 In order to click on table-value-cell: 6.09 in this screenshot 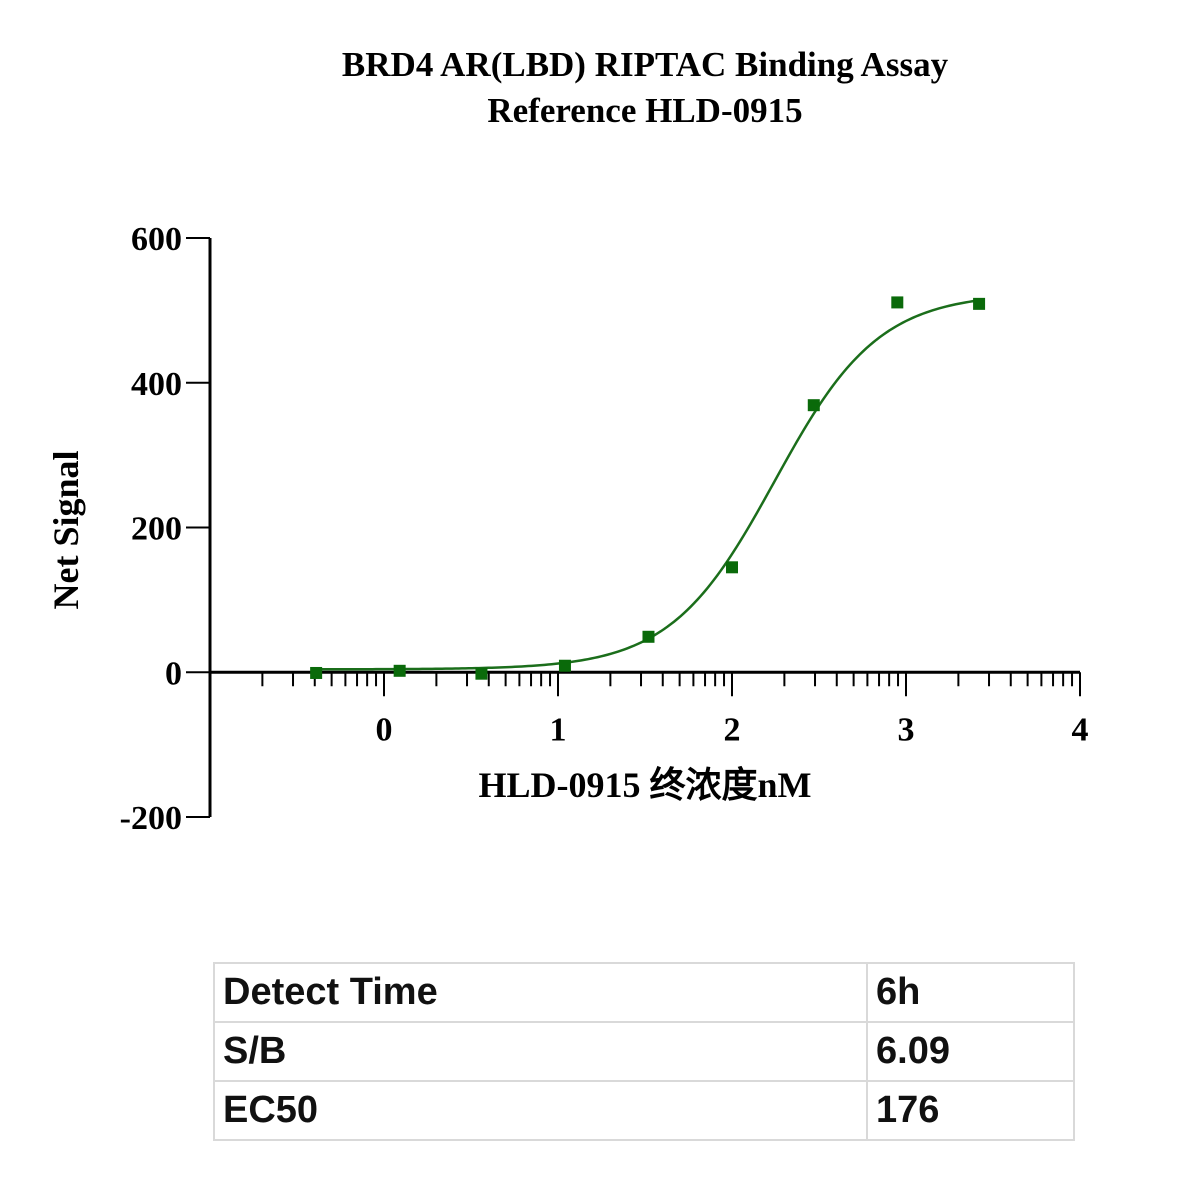, I will do `click(970, 1051)`.